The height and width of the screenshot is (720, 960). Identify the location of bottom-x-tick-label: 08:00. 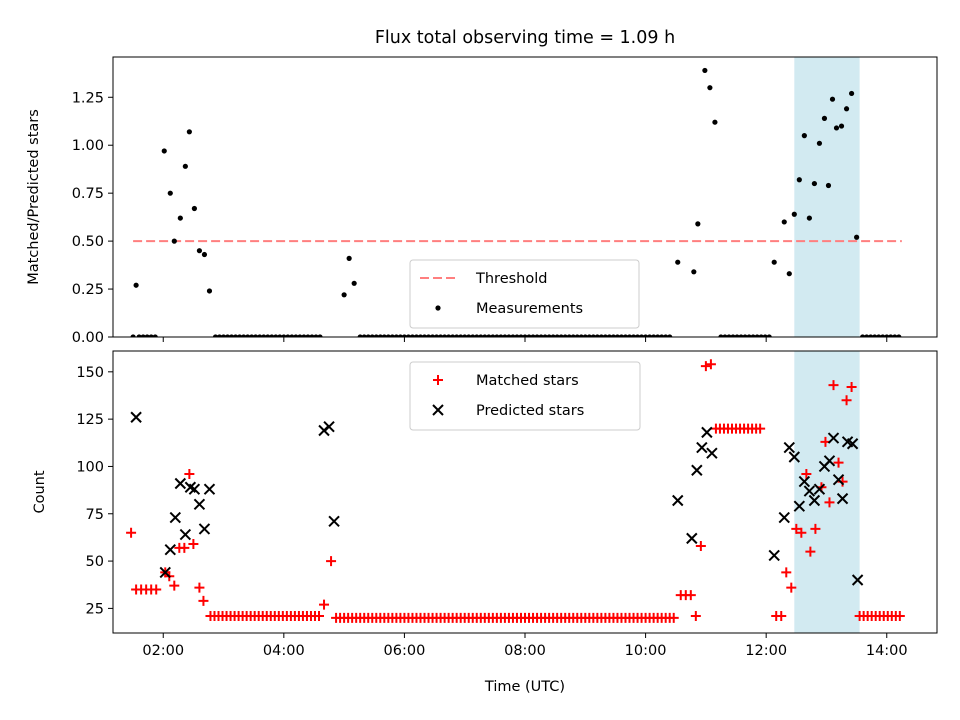
(525, 651).